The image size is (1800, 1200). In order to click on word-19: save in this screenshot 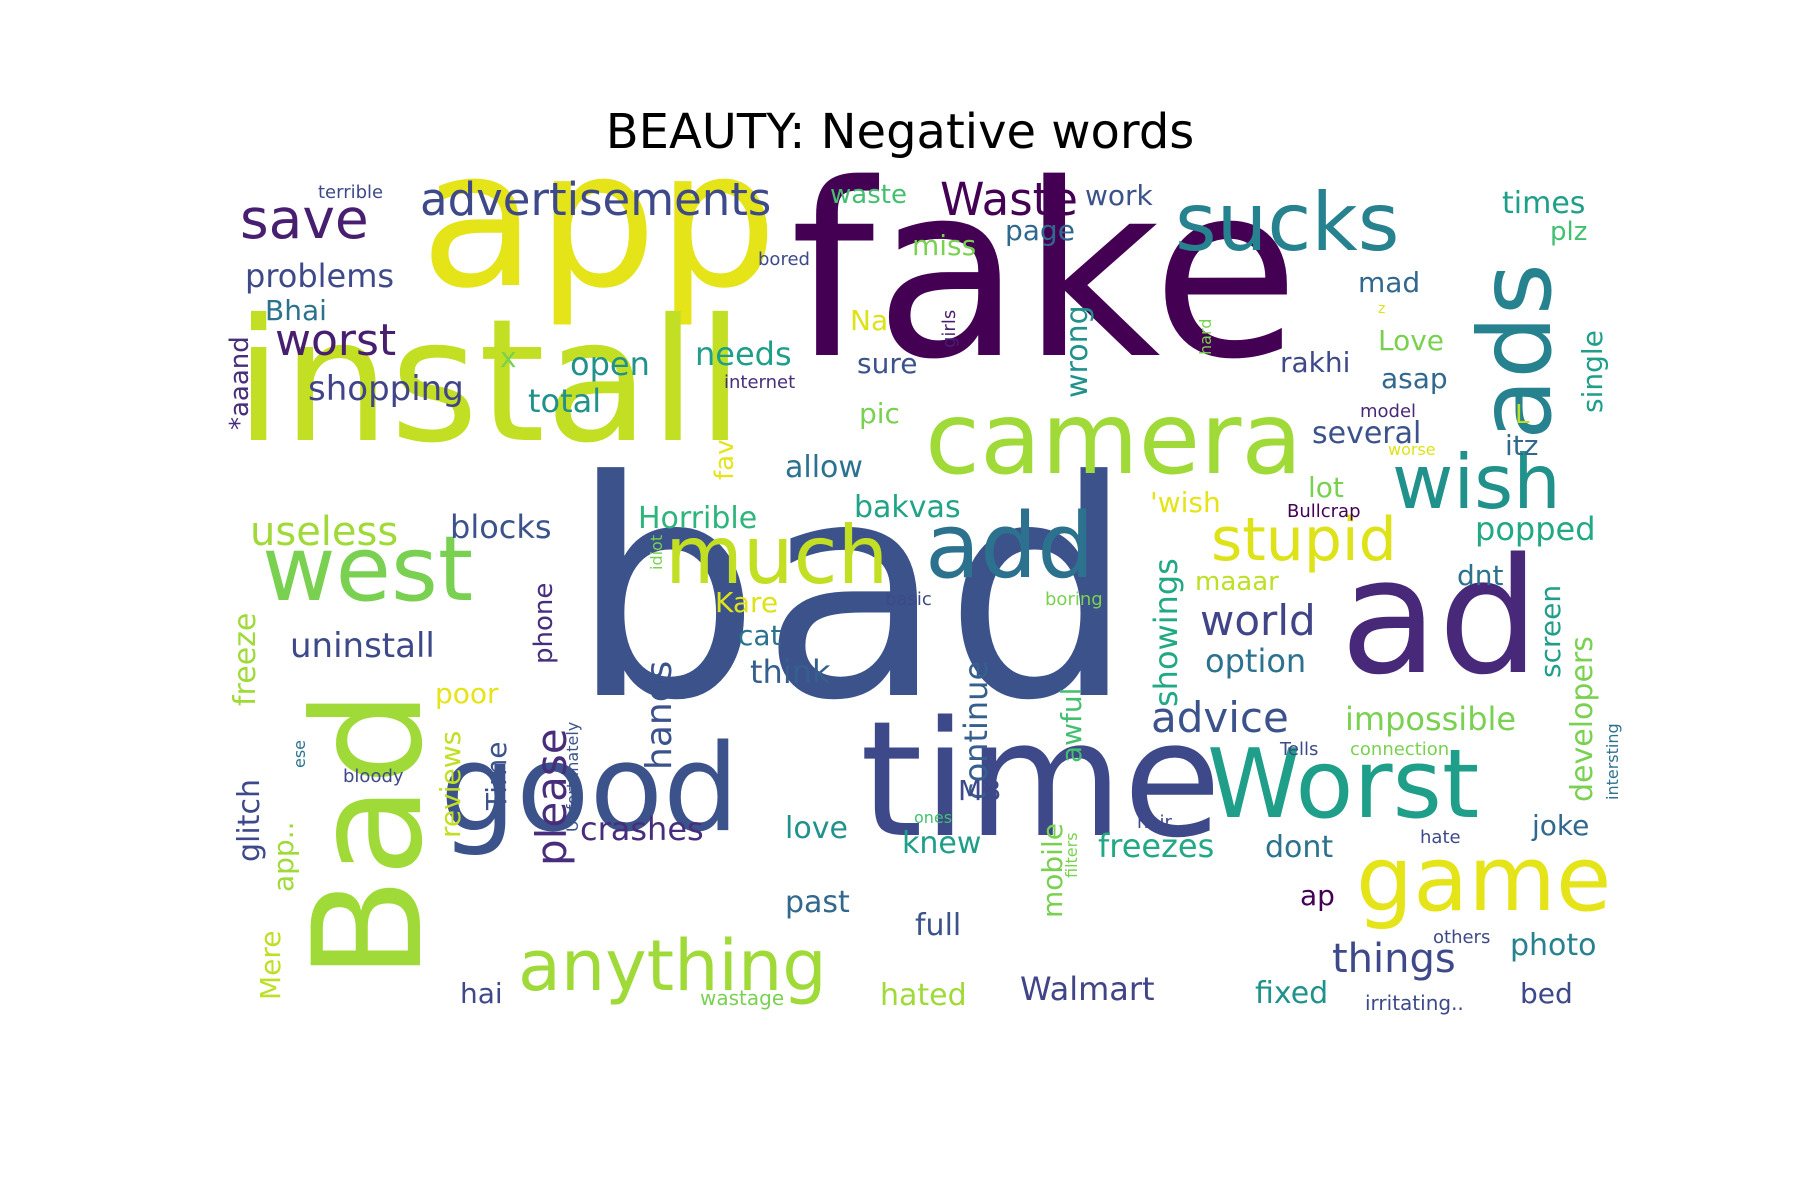, I will do `click(304, 219)`.